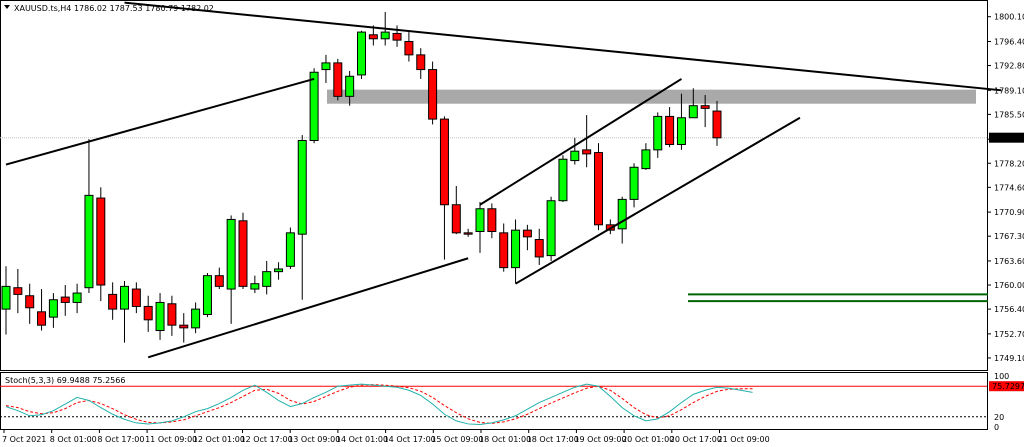 The image size is (1024, 447). I want to click on current-price-tag, so click(1006, 137).